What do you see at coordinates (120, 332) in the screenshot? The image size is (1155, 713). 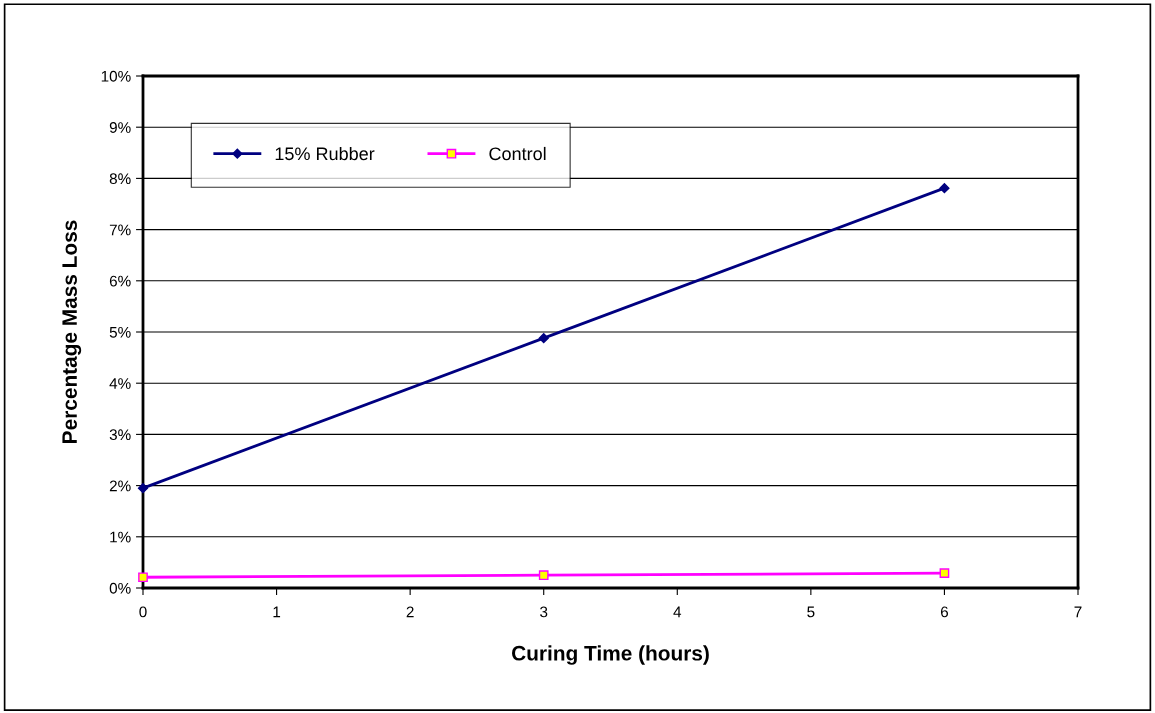 I see `y-tick-label: 5%` at bounding box center [120, 332].